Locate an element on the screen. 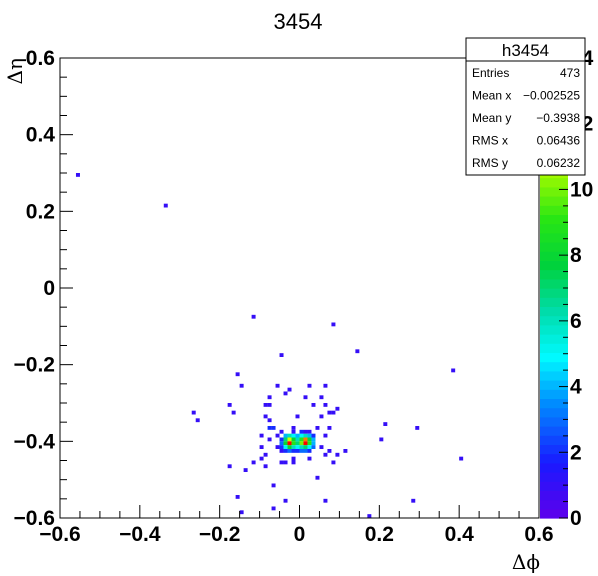  x-tick-label: 0.2 is located at coordinates (379, 534).